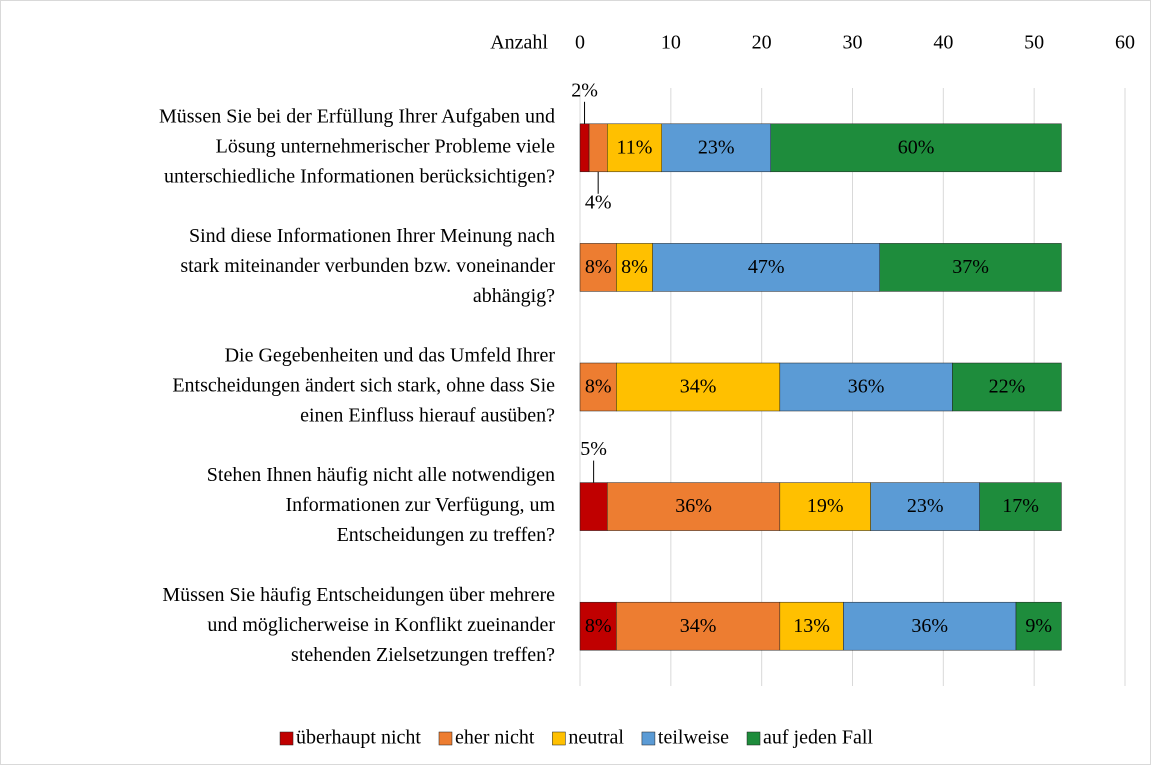 This screenshot has width=1153, height=767. What do you see at coordinates (385, 146) in the screenshot?
I see `y-tick-label: Lösung unternehmerischer Probleme viele` at bounding box center [385, 146].